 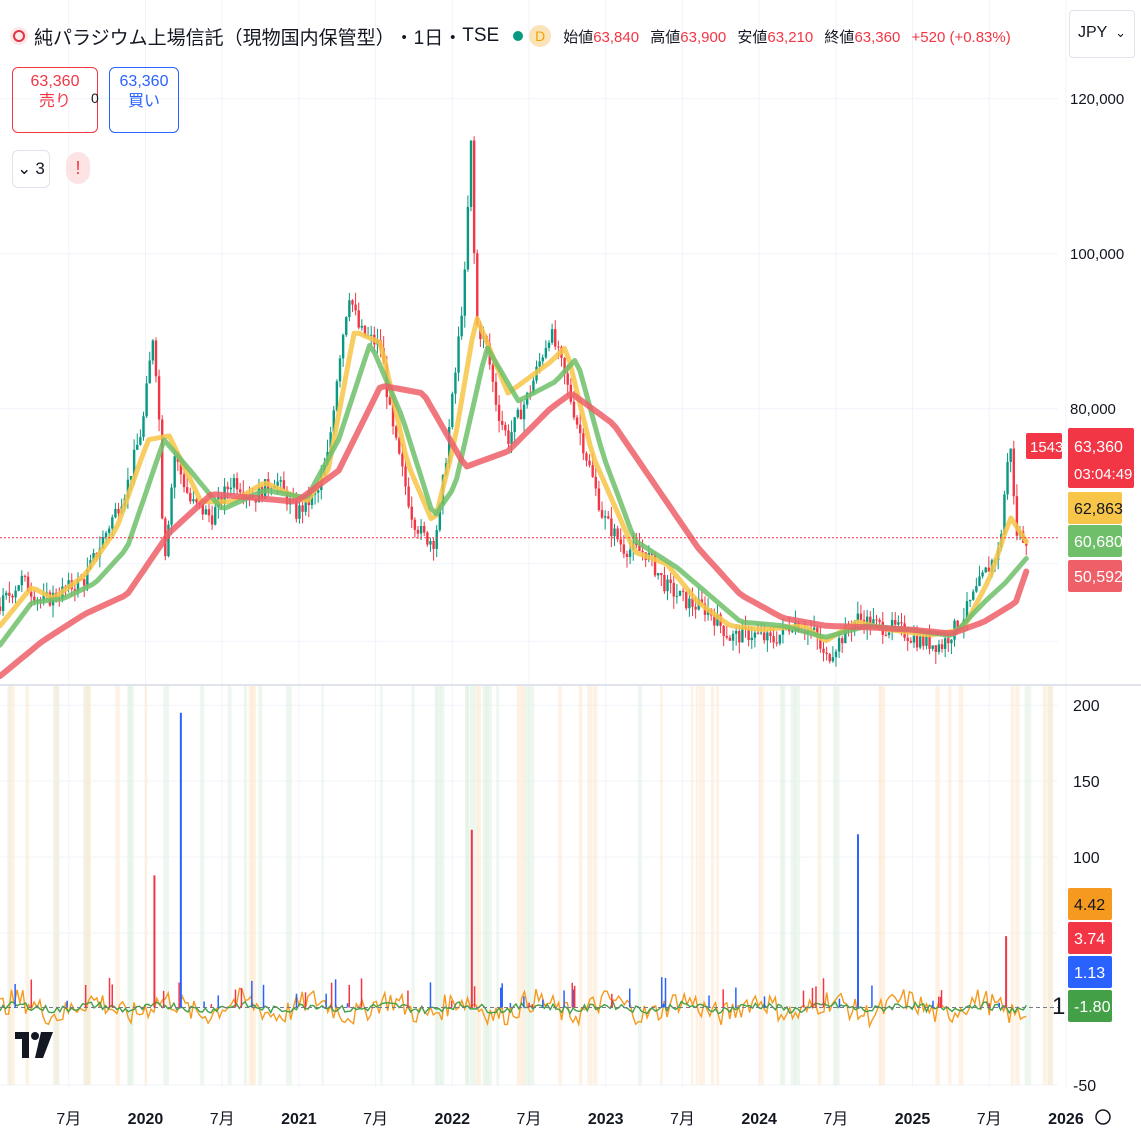 I want to click on ma-value-tag, so click(x=1095, y=541).